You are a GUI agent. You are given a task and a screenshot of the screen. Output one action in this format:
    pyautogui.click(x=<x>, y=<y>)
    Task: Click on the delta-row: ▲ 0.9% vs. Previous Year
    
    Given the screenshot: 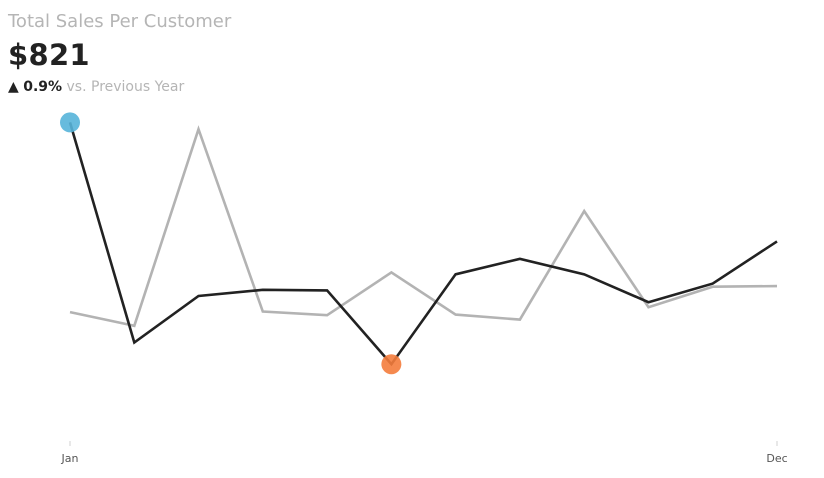 What is the action you would take?
    pyautogui.click(x=96, y=87)
    